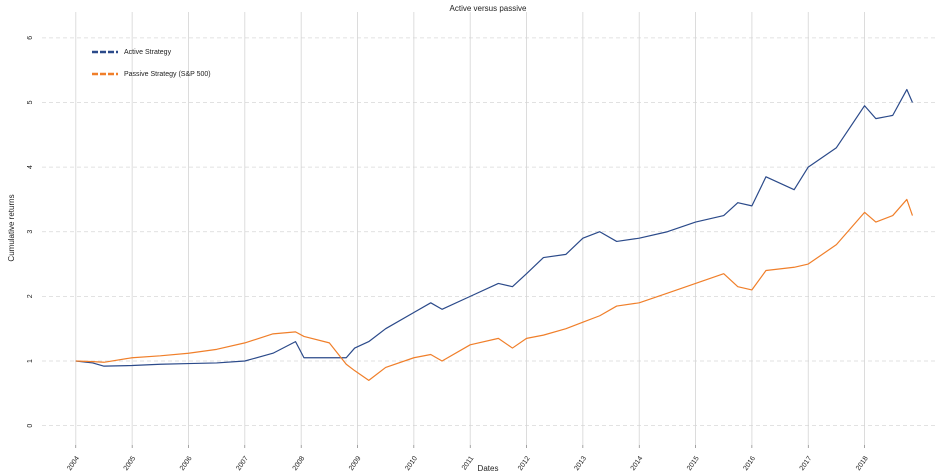  What do you see at coordinates (167, 74) in the screenshot?
I see `legend-label: Passive Strategy (S&P 500)` at bounding box center [167, 74].